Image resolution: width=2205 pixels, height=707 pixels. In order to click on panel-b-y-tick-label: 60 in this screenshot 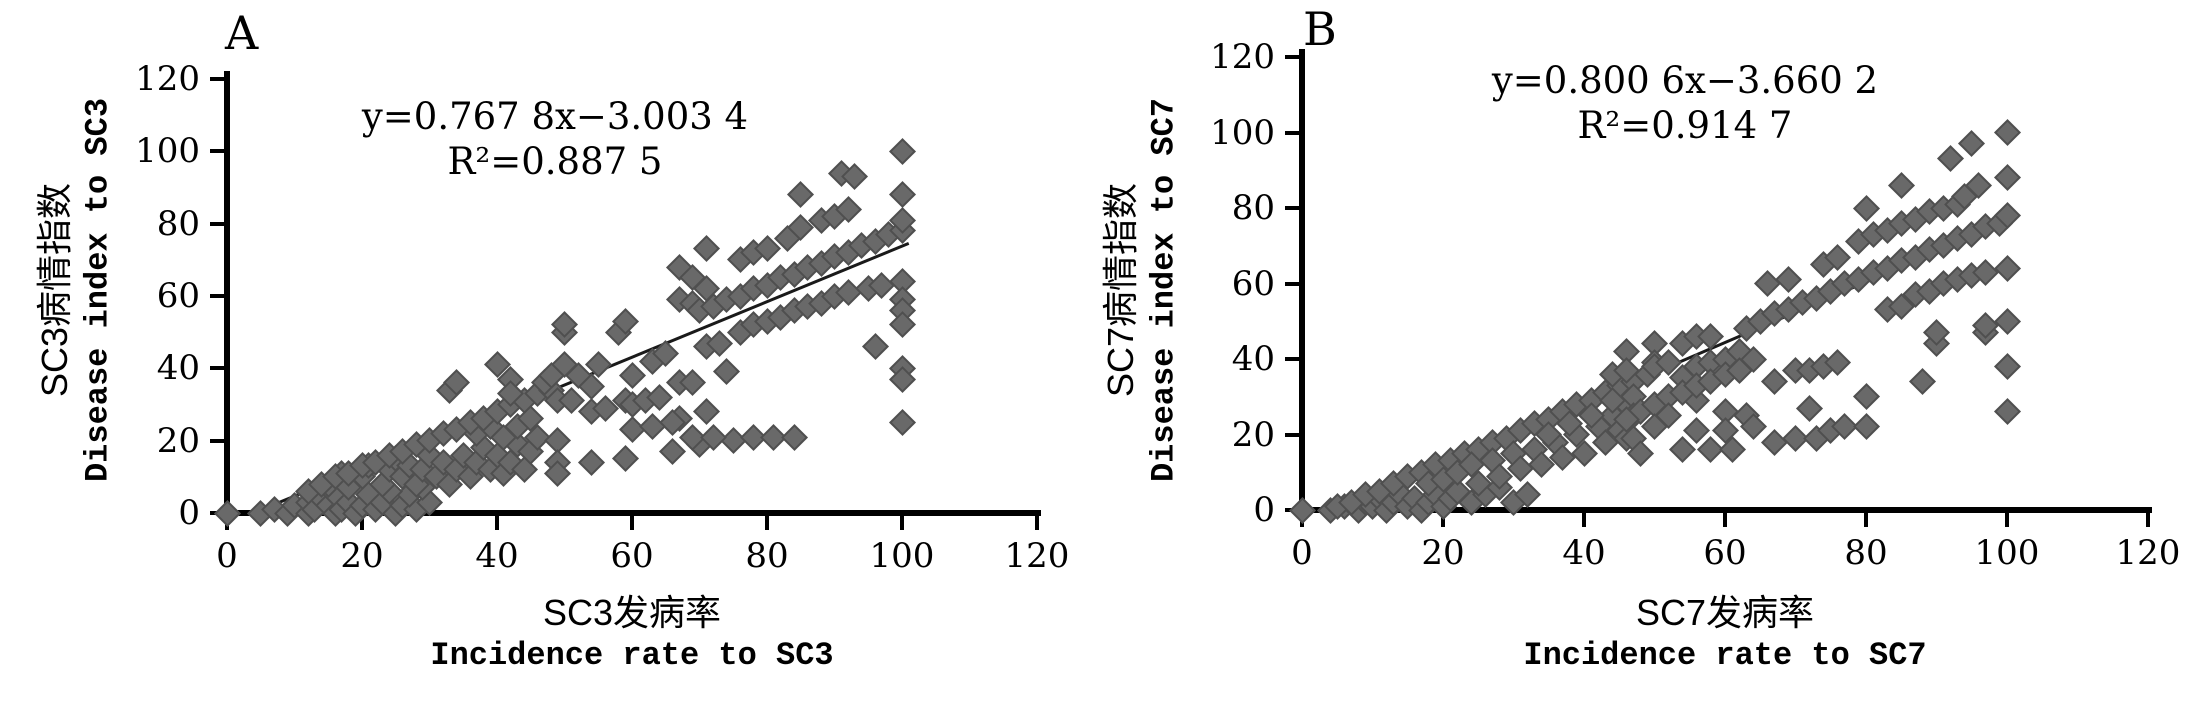, I will do `click(1253, 283)`.